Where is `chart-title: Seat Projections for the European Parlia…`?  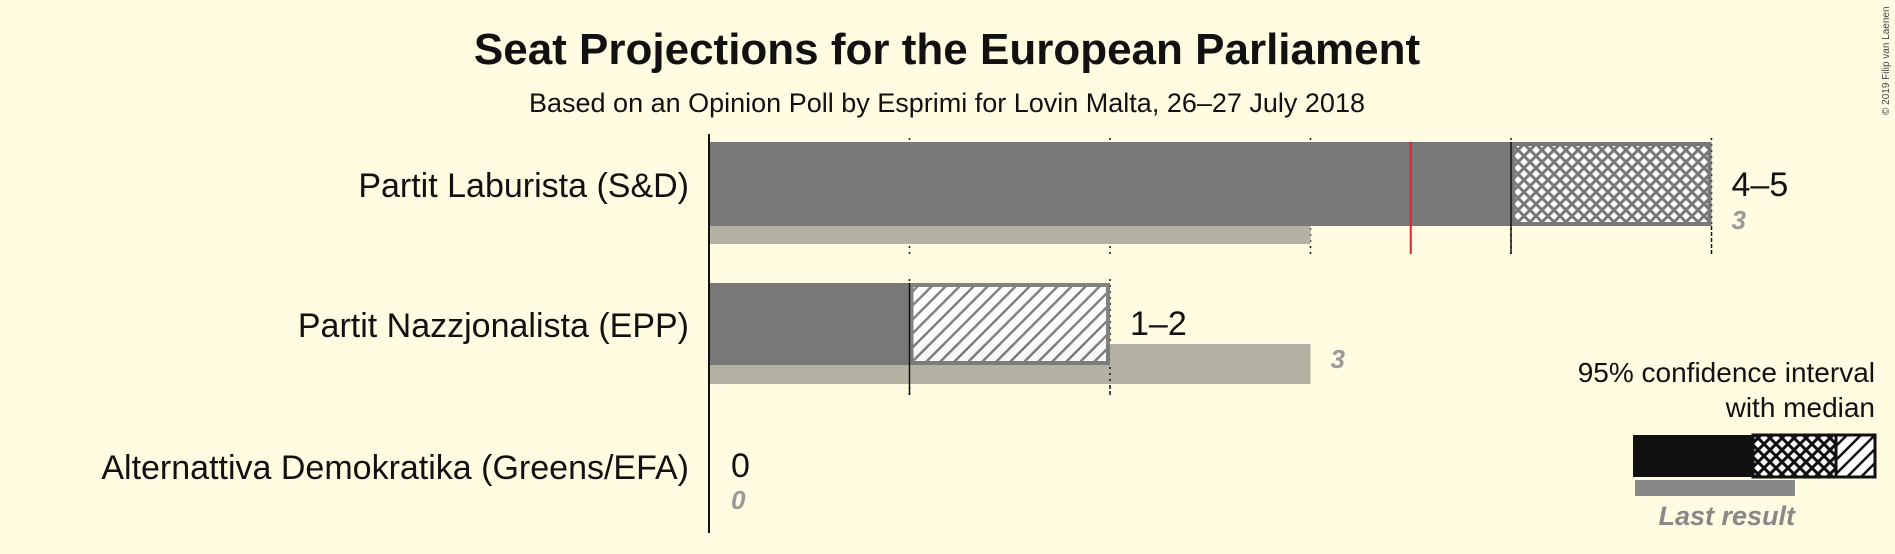
chart-title: Seat Projections for the European Parlia… is located at coordinates (947, 49).